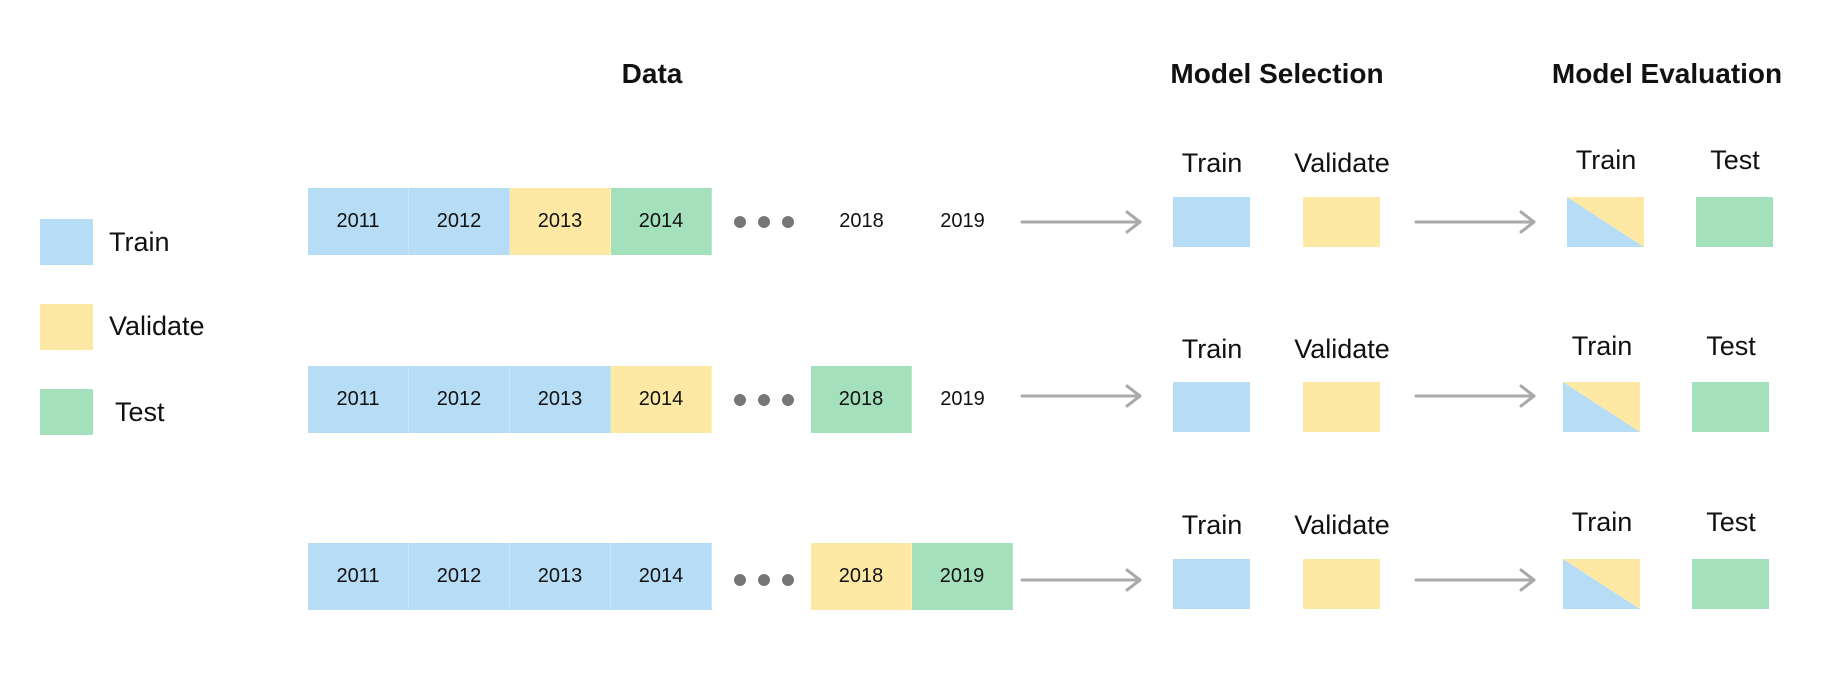  What do you see at coordinates (1731, 346) in the screenshot?
I see `row2-evaluation-test-label: Test` at bounding box center [1731, 346].